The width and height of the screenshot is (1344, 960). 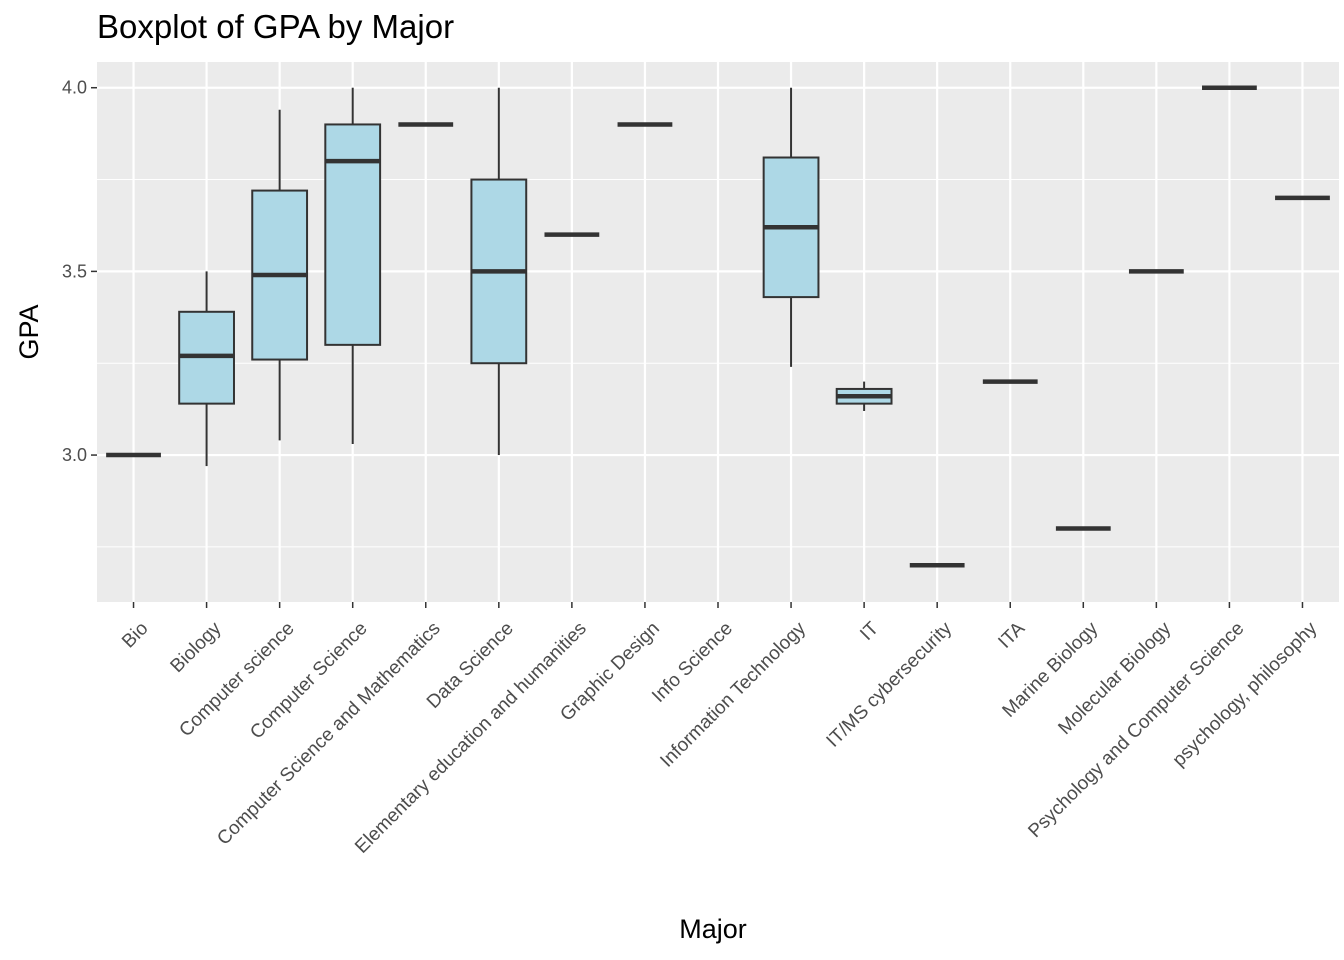 What do you see at coordinates (869, 631) in the screenshot?
I see `x-tick-label: IT` at bounding box center [869, 631].